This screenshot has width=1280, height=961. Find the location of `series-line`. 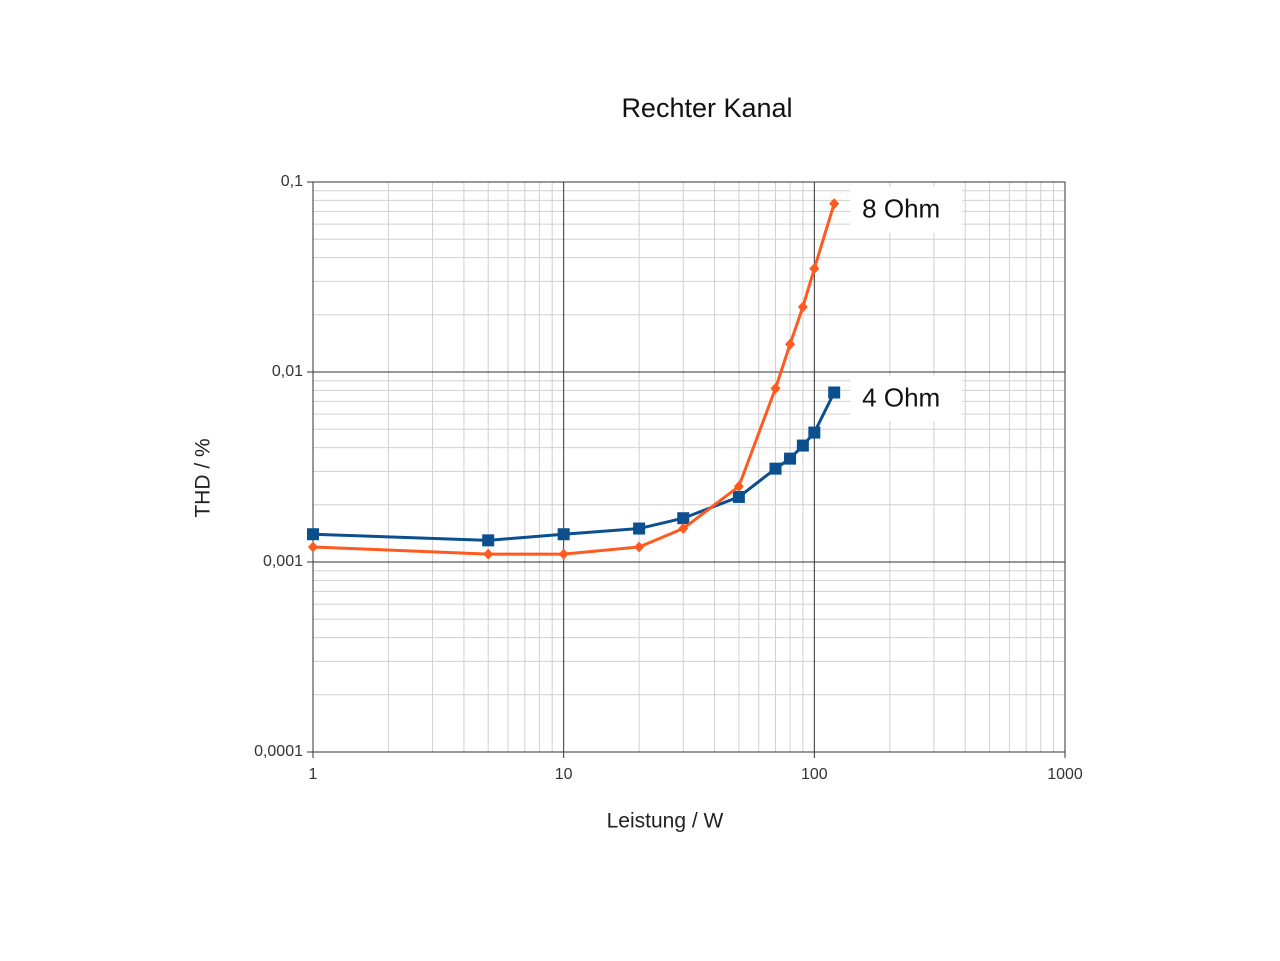

series-line is located at coordinates (574, 466).